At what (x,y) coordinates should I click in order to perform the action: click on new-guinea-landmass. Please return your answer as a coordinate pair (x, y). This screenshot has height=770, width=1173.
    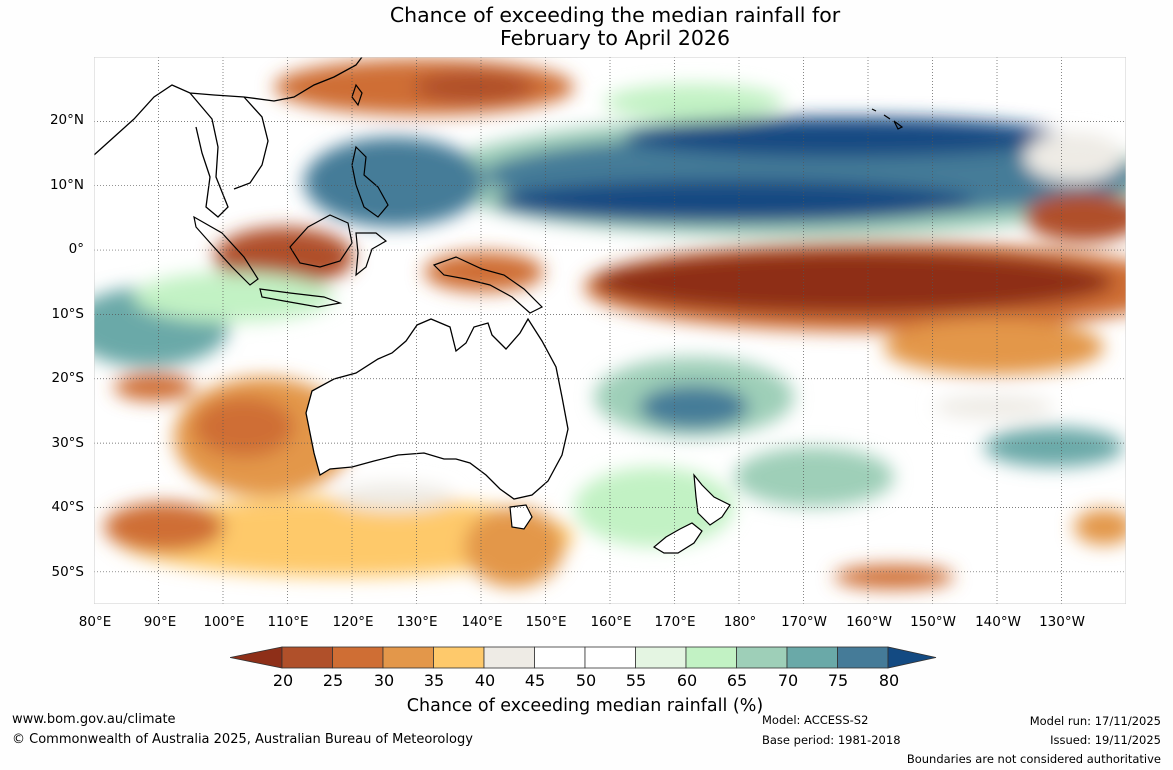
    Looking at the image, I should click on (488, 285).